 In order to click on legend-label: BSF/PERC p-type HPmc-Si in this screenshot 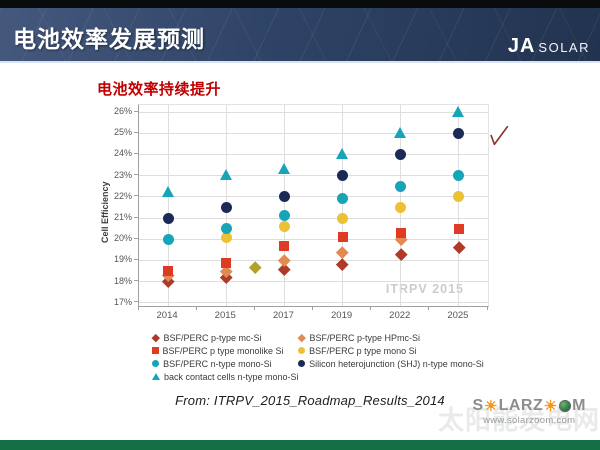, I will do `click(365, 337)`.